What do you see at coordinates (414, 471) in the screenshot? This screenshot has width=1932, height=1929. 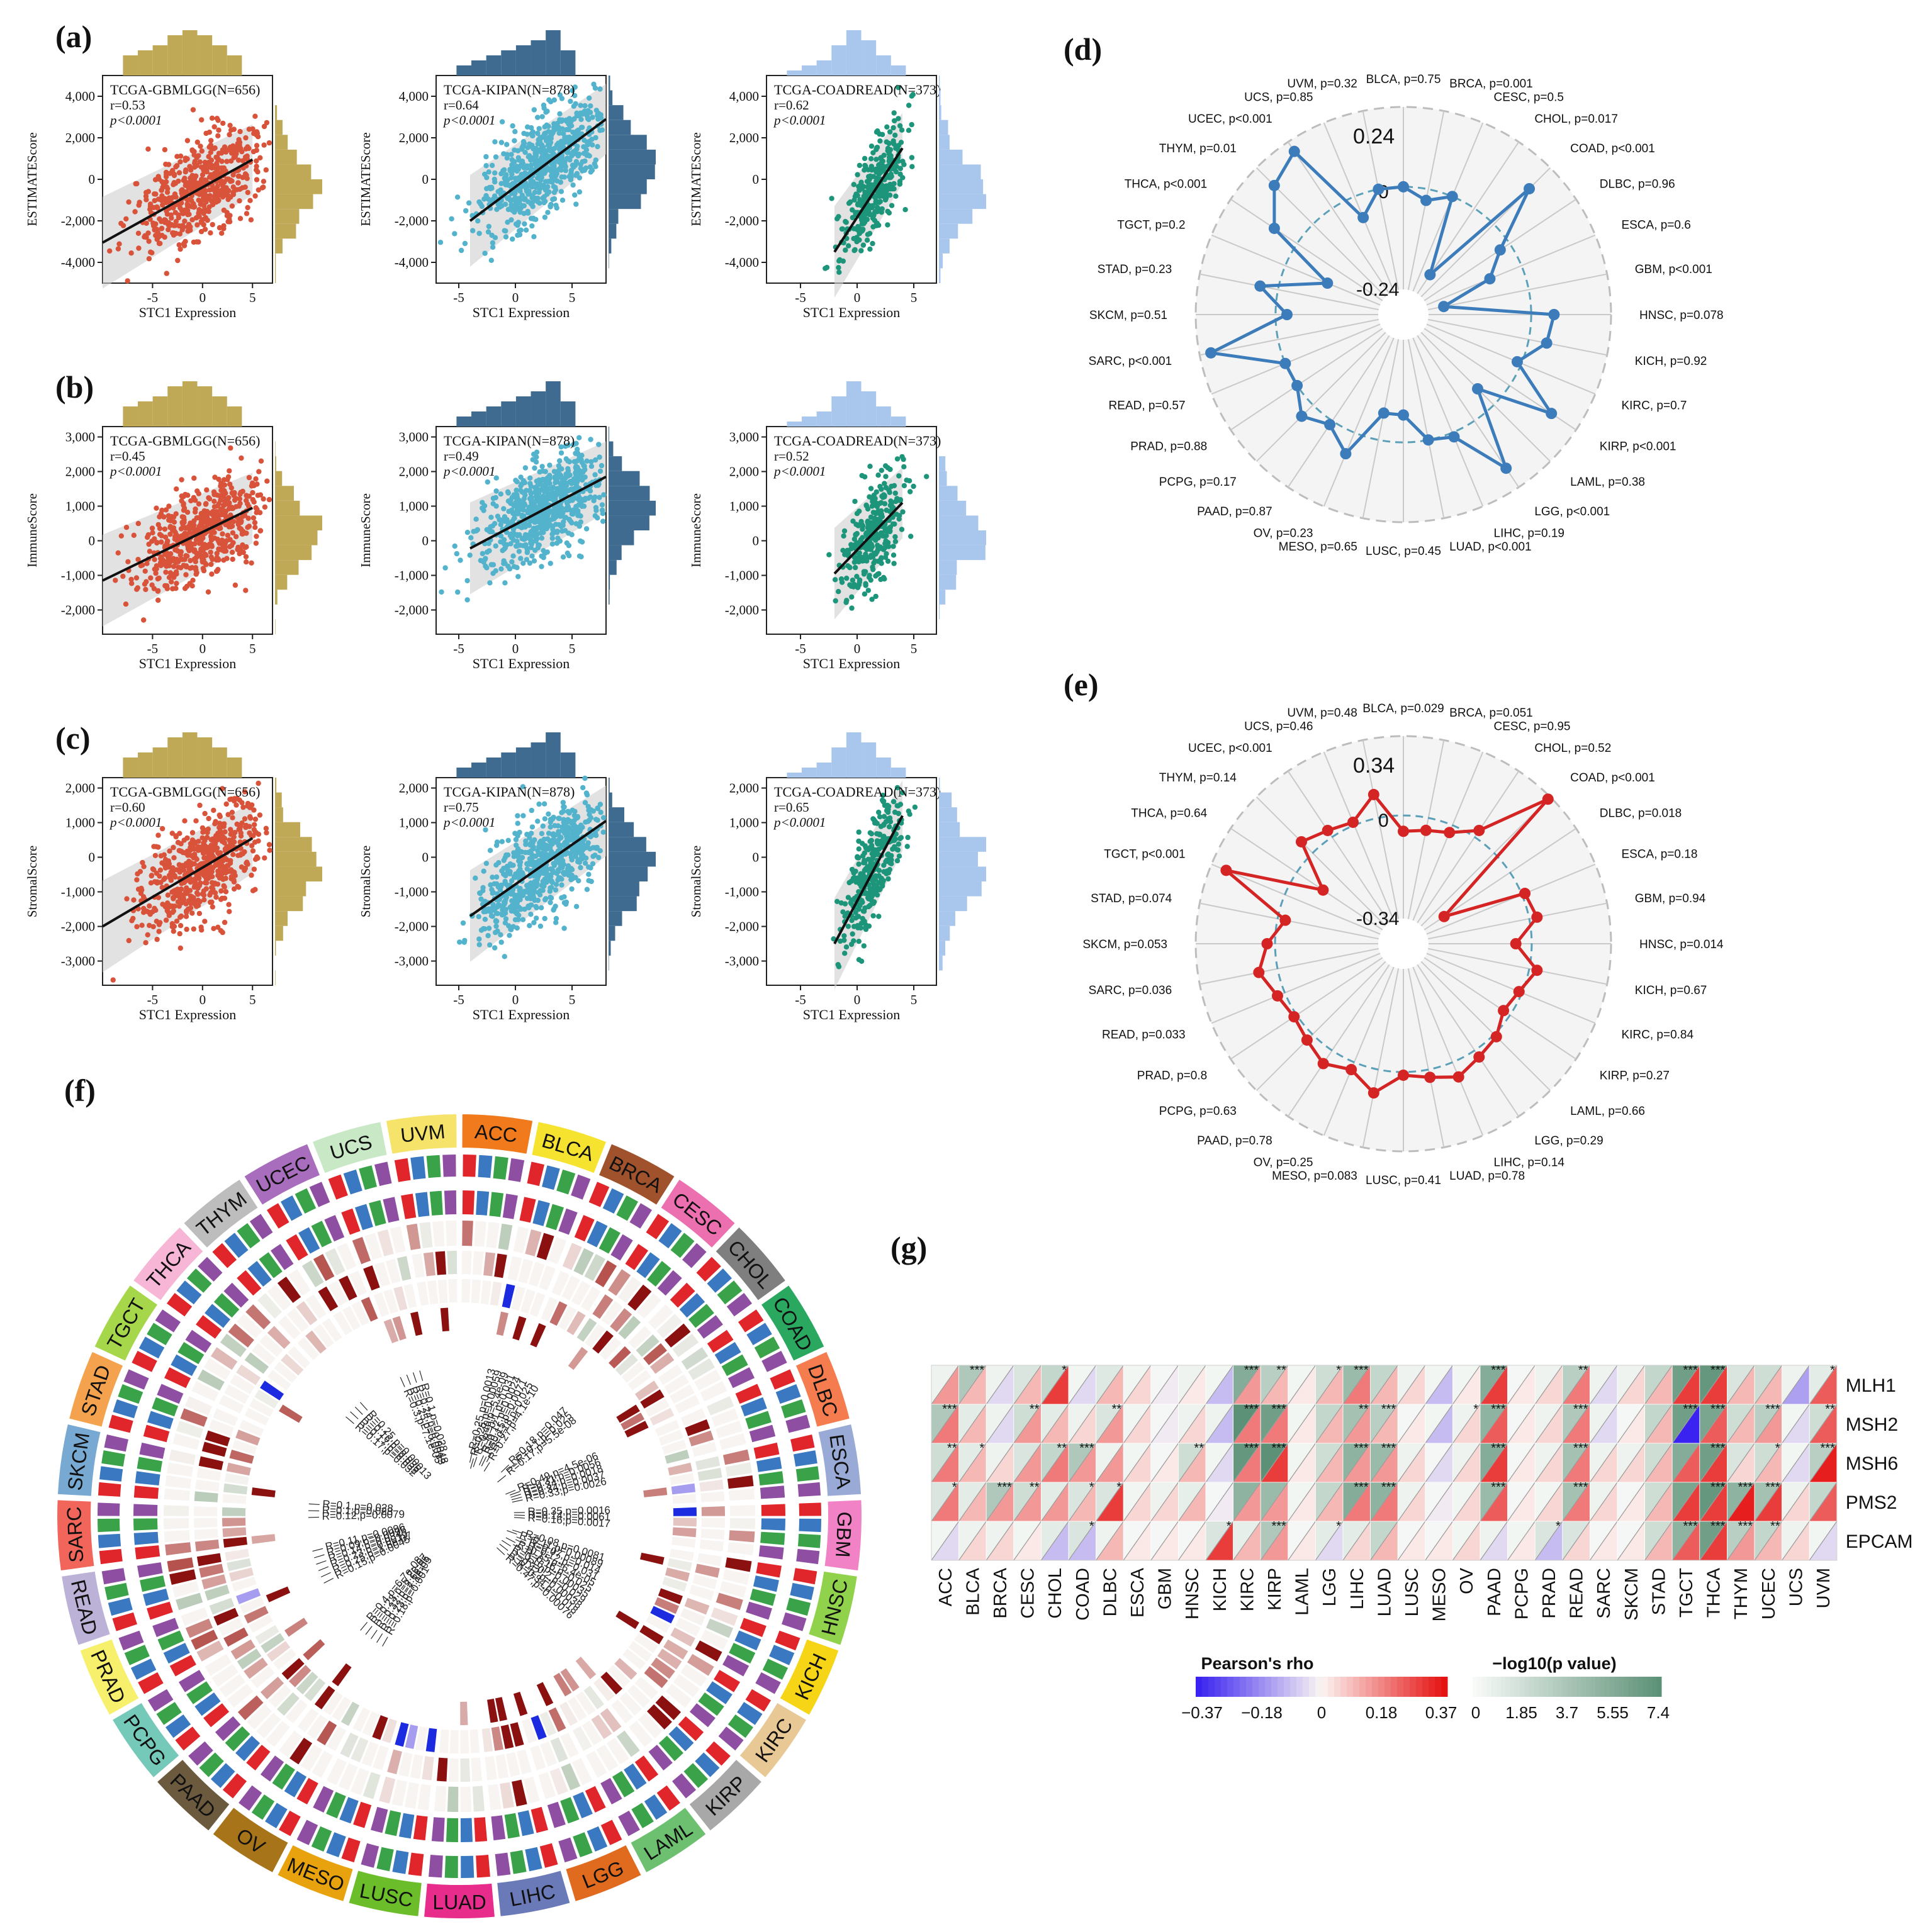 I see `y-tick-label: 2,000` at bounding box center [414, 471].